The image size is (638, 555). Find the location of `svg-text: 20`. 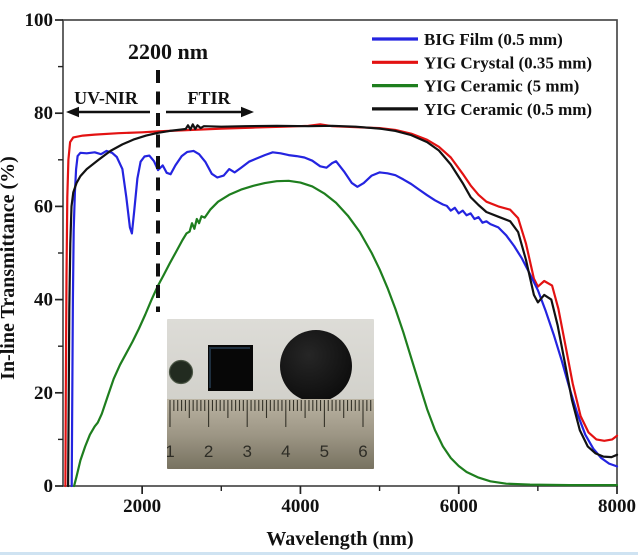

svg-text: 20 is located at coordinates (43, 393).